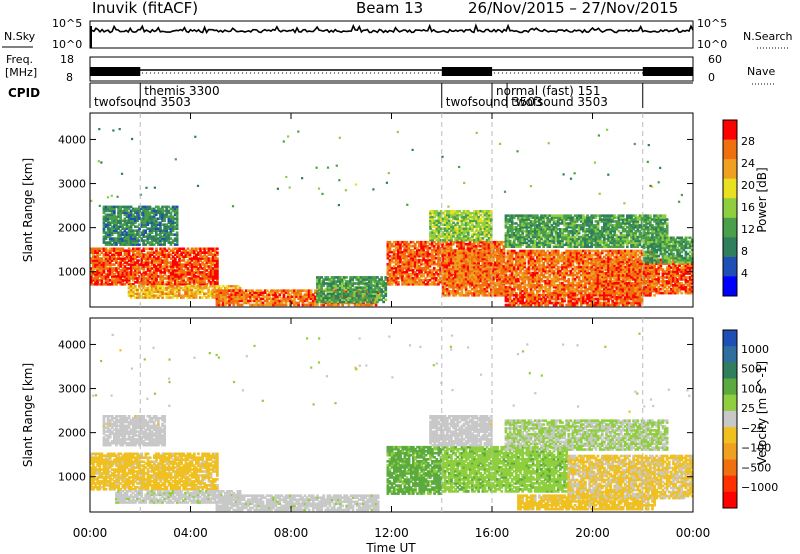  I want to click on cpid-segment-label: themis 3300, so click(181, 91).